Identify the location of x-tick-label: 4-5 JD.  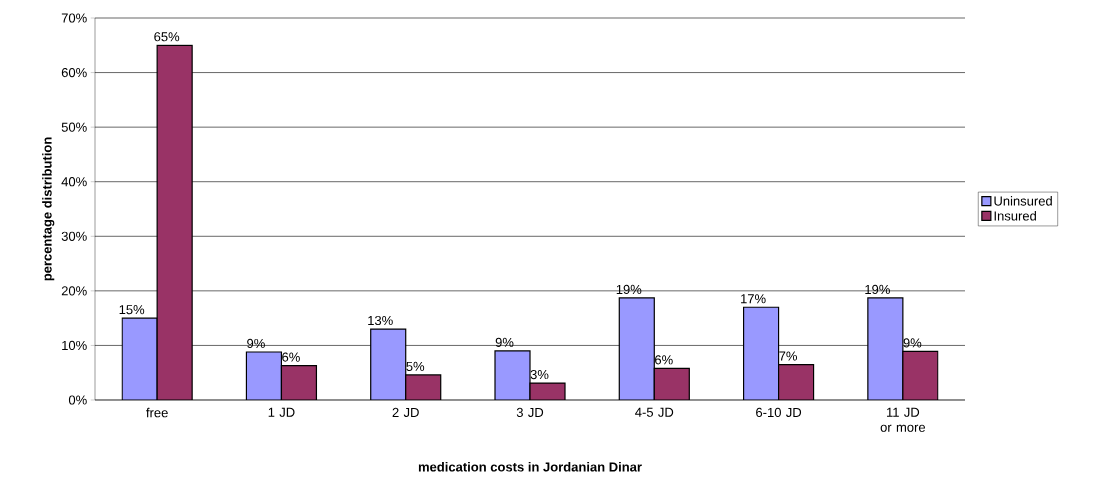
(654, 412).